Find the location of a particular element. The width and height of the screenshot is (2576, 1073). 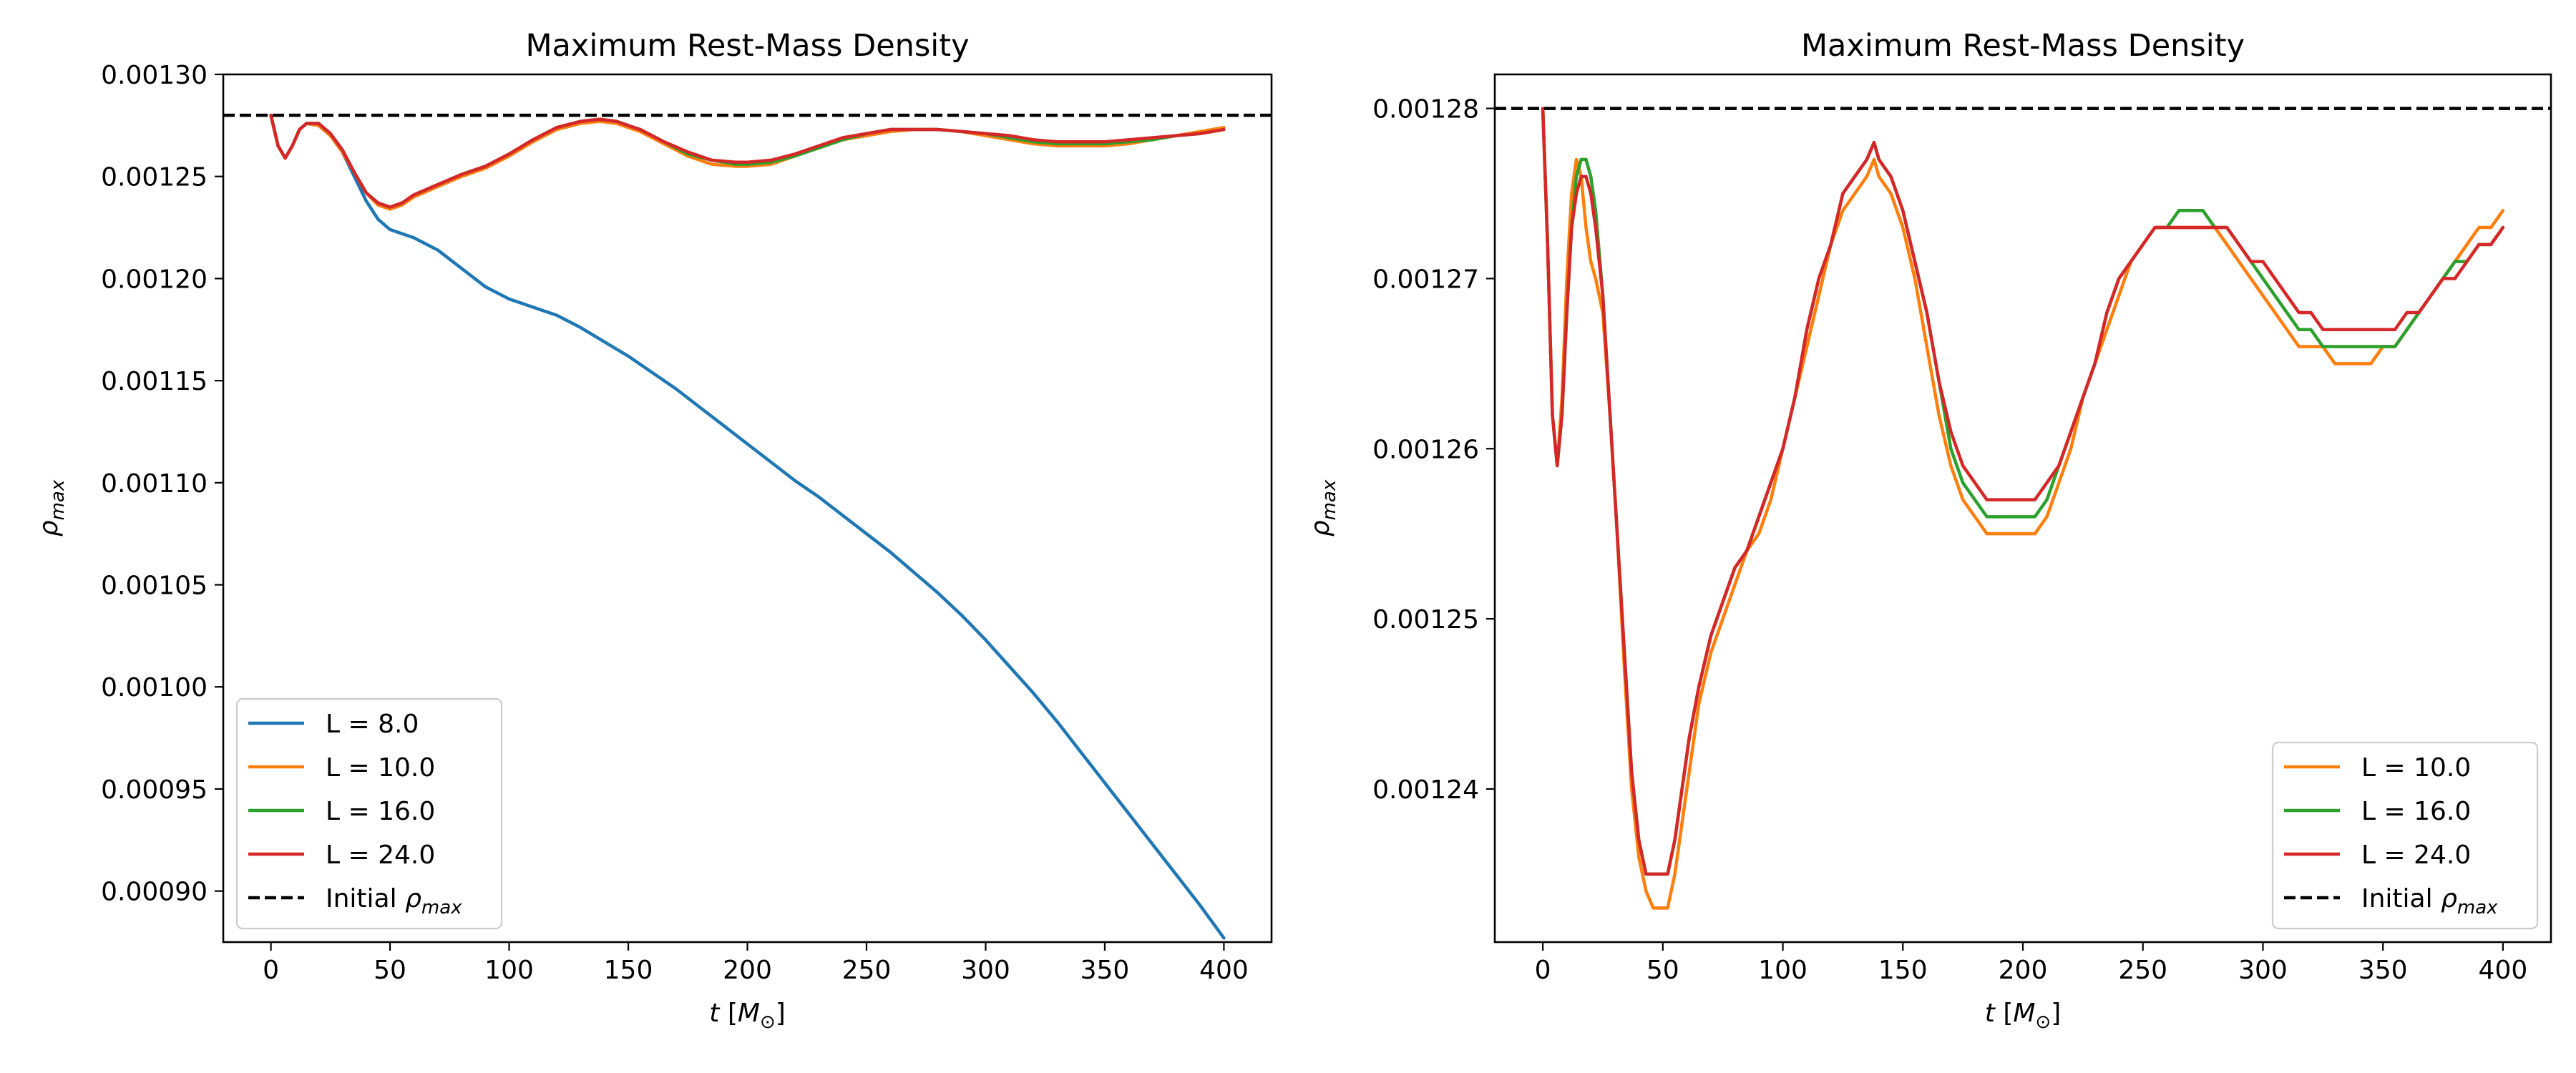

y-tick-label: 0.00105 is located at coordinates (154, 586).